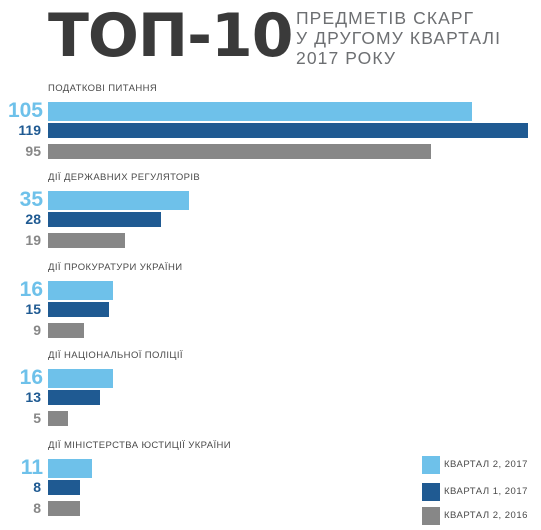 The height and width of the screenshot is (530, 541). I want to click on category-label: ДІЇ ДЕРЖАВНИХ РЕГУЛЯТОРІВ, so click(124, 177).